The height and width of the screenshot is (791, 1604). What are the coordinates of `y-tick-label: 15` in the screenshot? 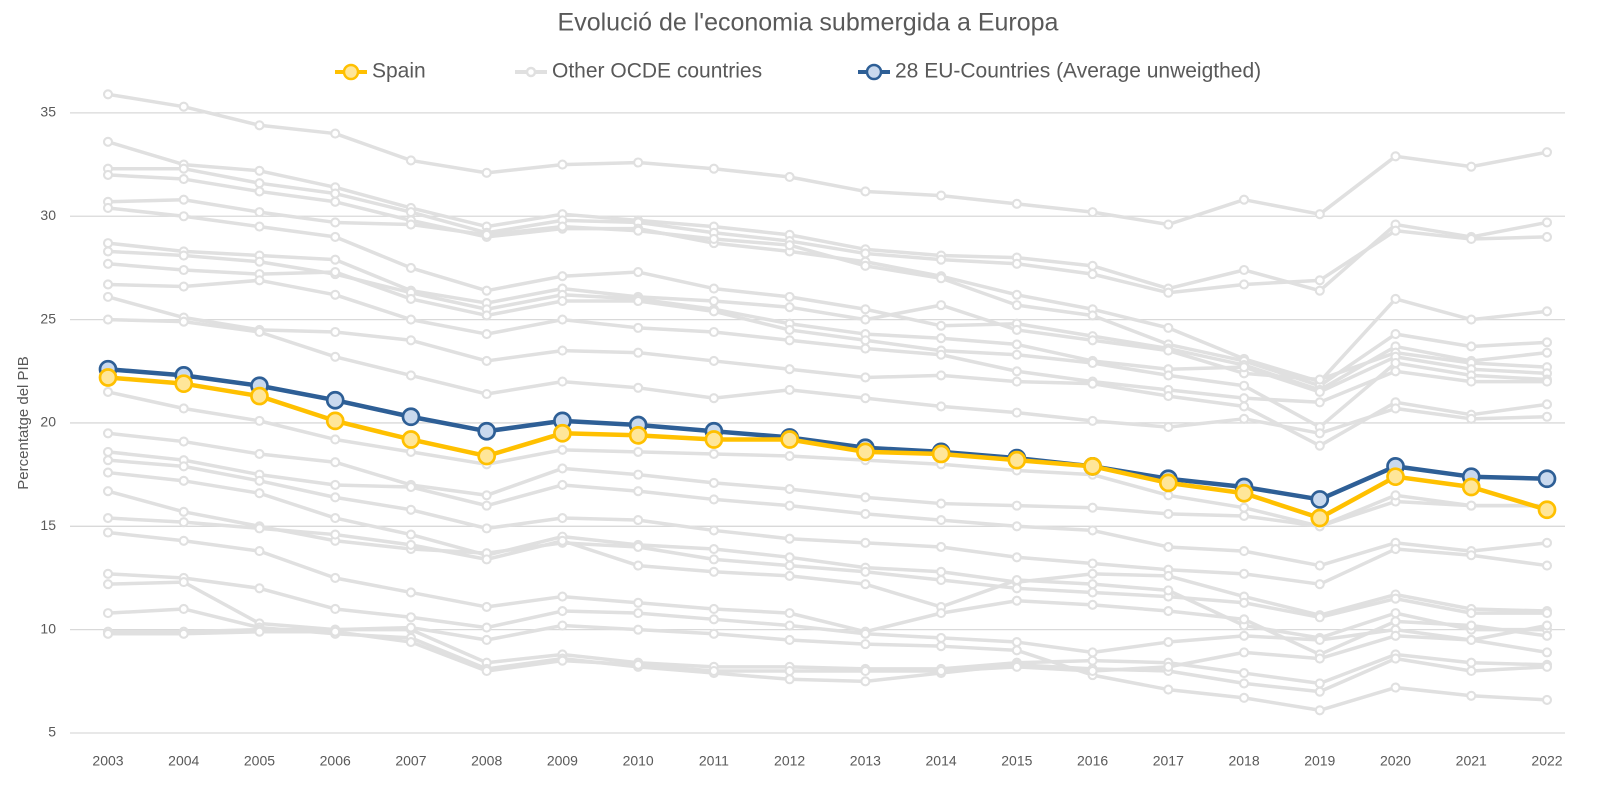 It's located at (48, 525).